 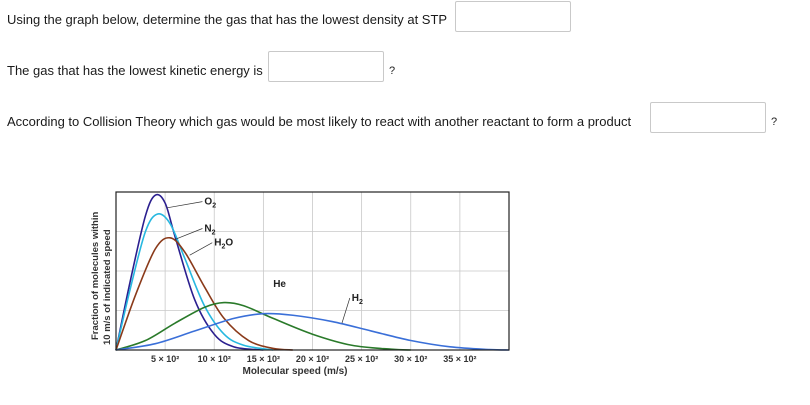 What do you see at coordinates (708, 117) in the screenshot?
I see `answer-3-input` at bounding box center [708, 117].